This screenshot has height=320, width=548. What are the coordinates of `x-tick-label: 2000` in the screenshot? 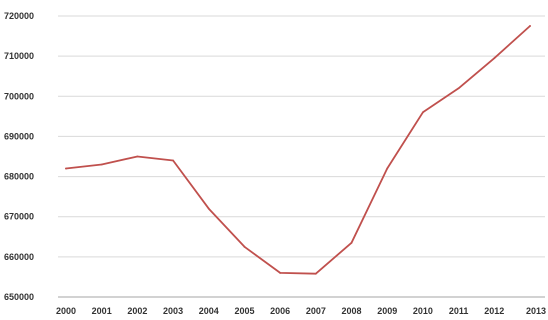 It's located at (66, 311).